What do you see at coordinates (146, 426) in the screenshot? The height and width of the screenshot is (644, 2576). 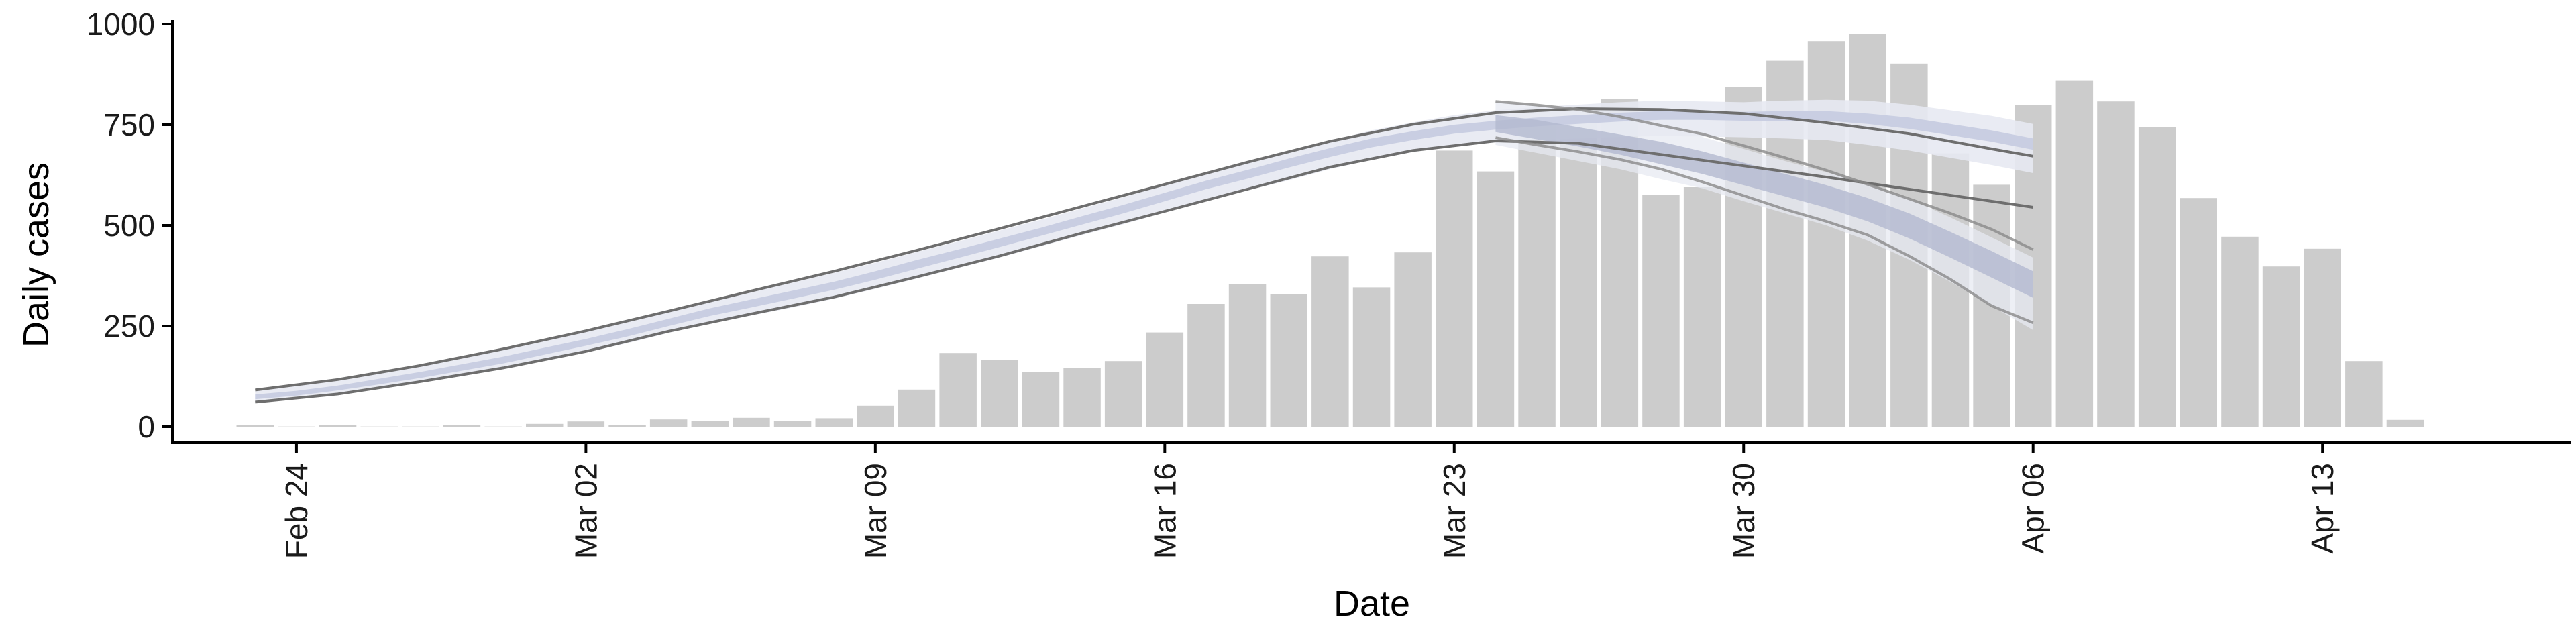 I see `y-tick-label-0: 0` at bounding box center [146, 426].